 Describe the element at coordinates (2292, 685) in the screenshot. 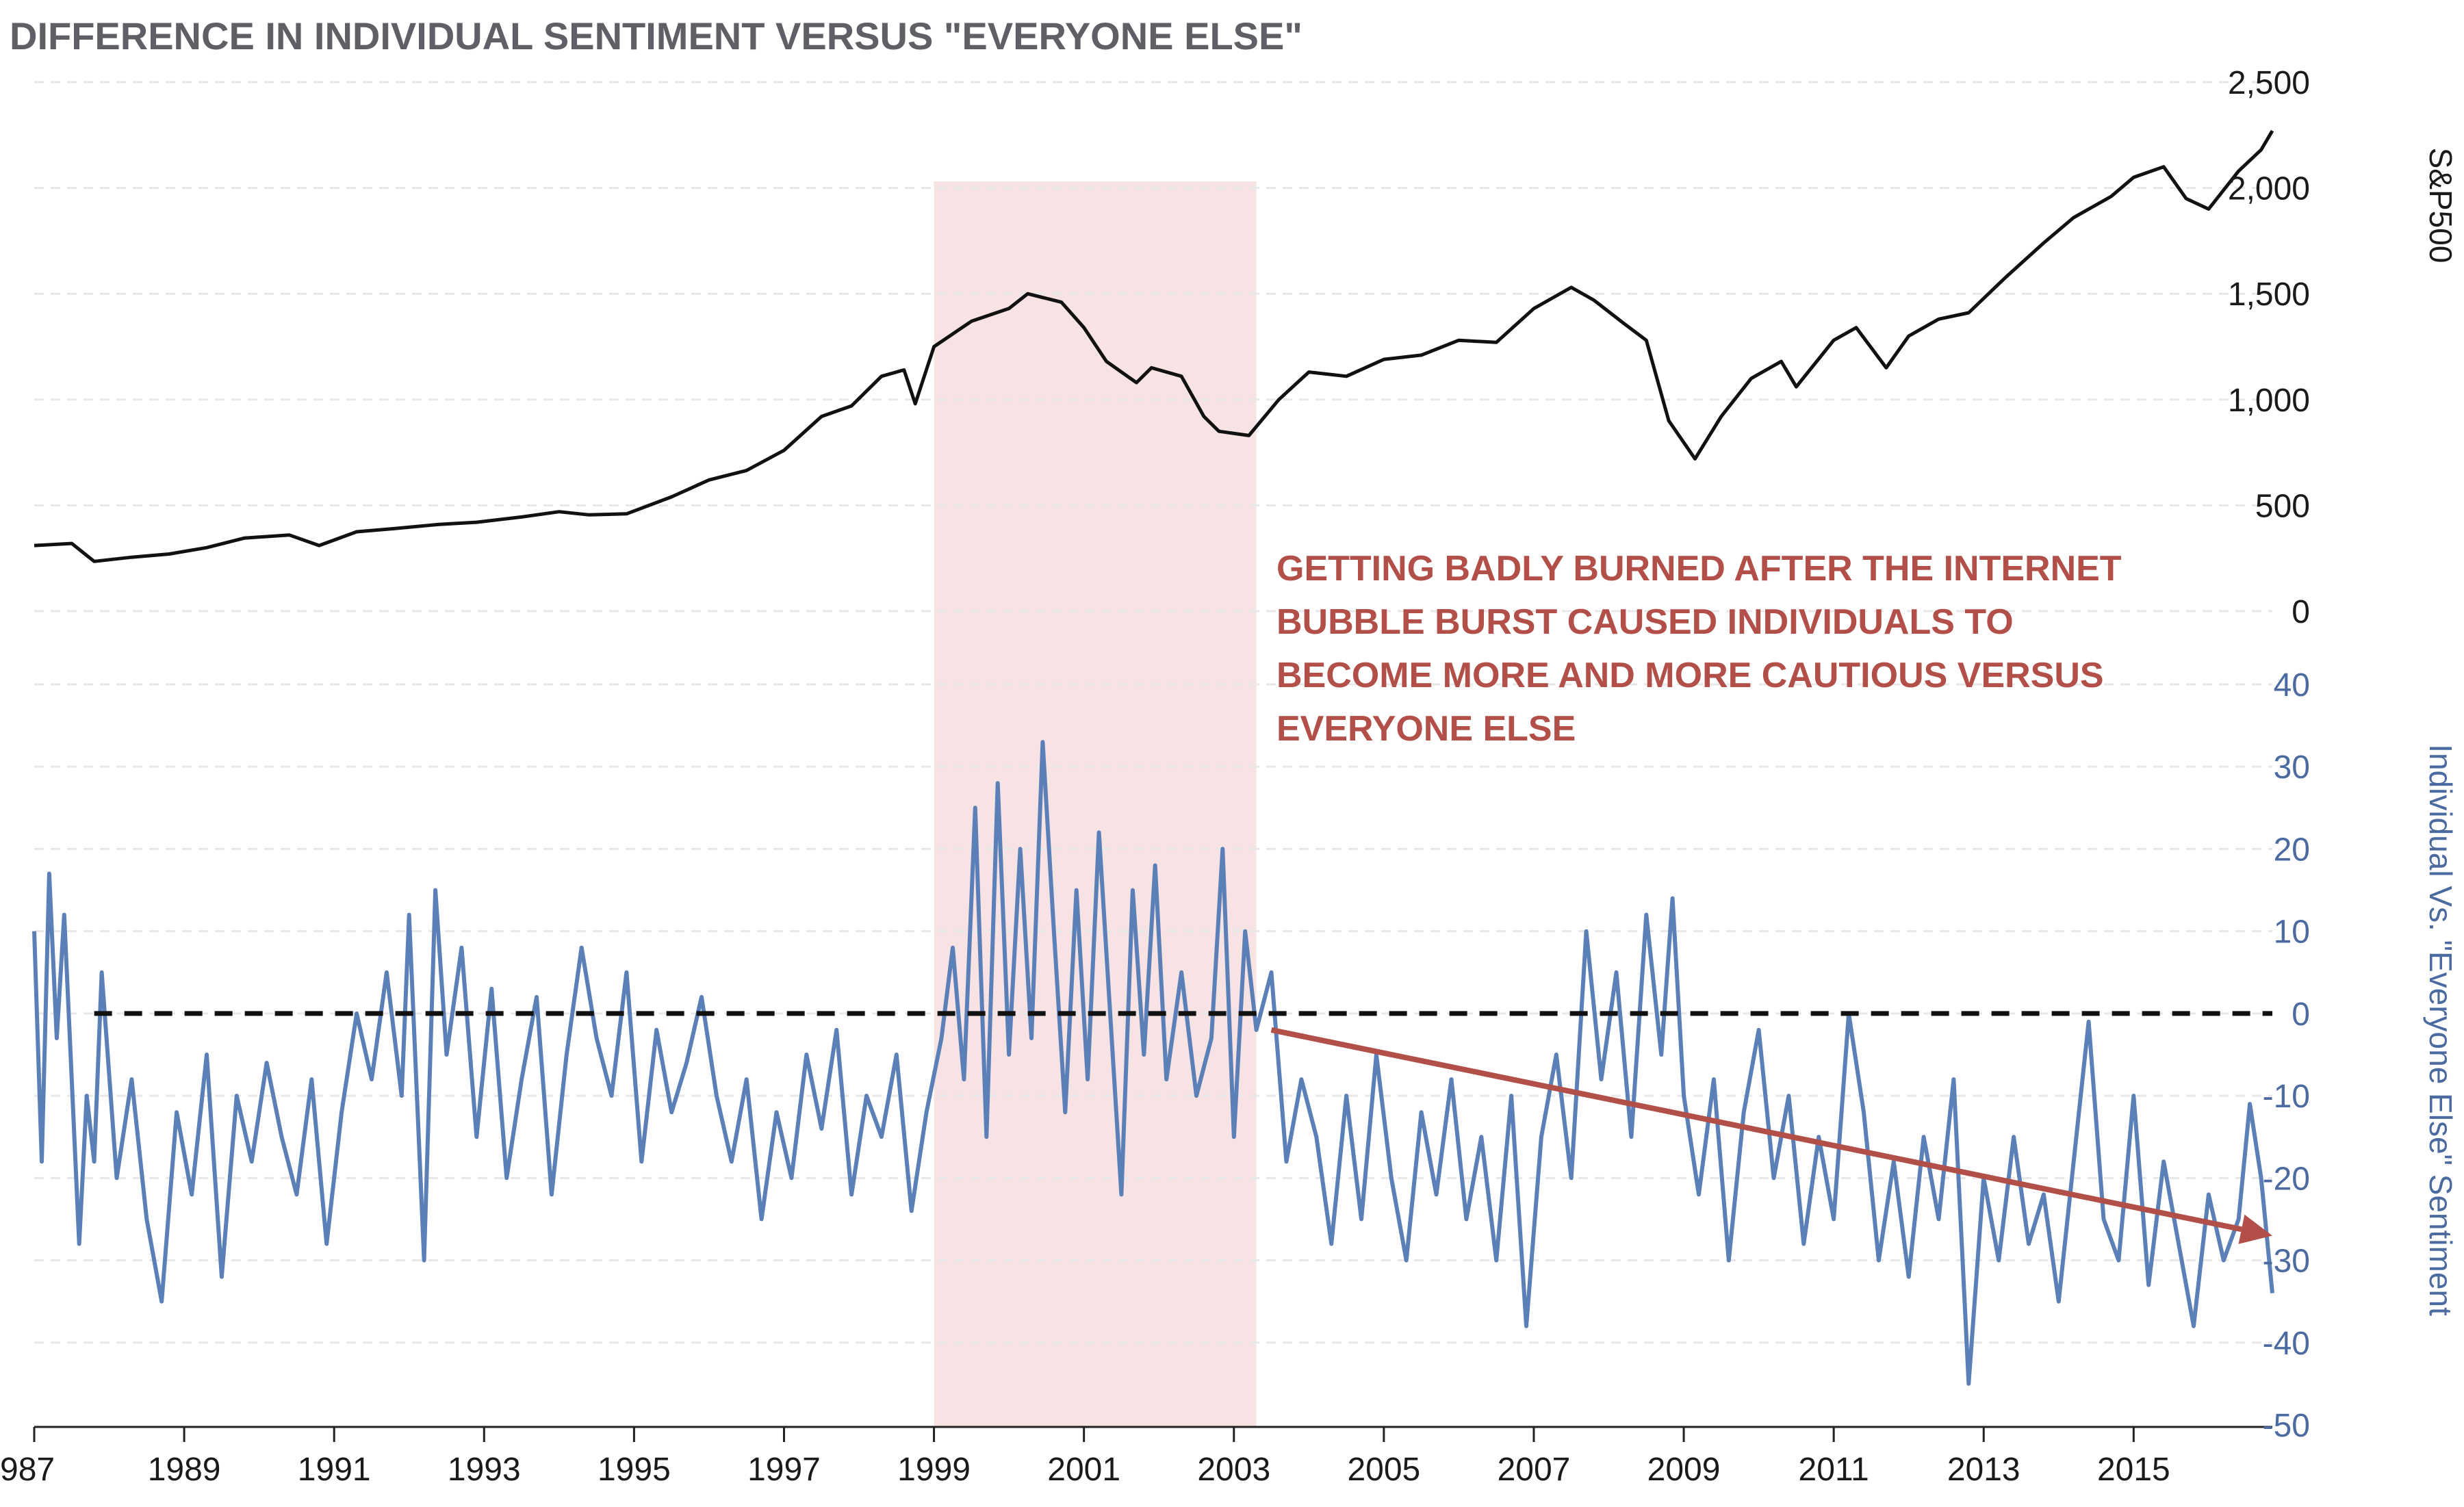

I see `sentiment-tick-label: 40` at that location.